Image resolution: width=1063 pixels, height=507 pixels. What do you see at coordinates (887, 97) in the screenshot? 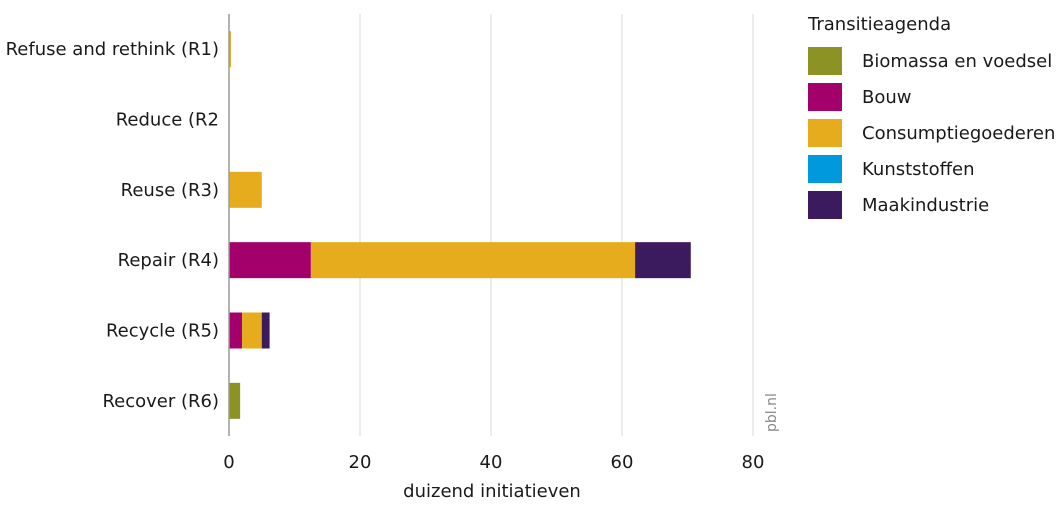
I see `legend-label: Bouw` at bounding box center [887, 97].